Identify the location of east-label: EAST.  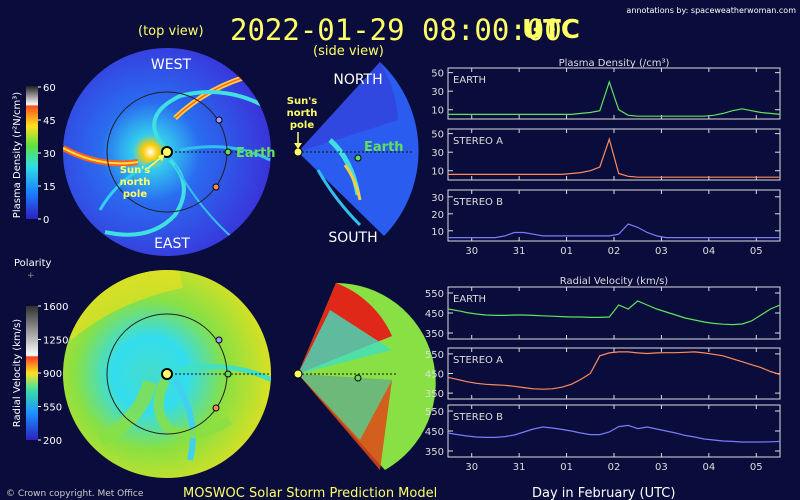
(172, 244).